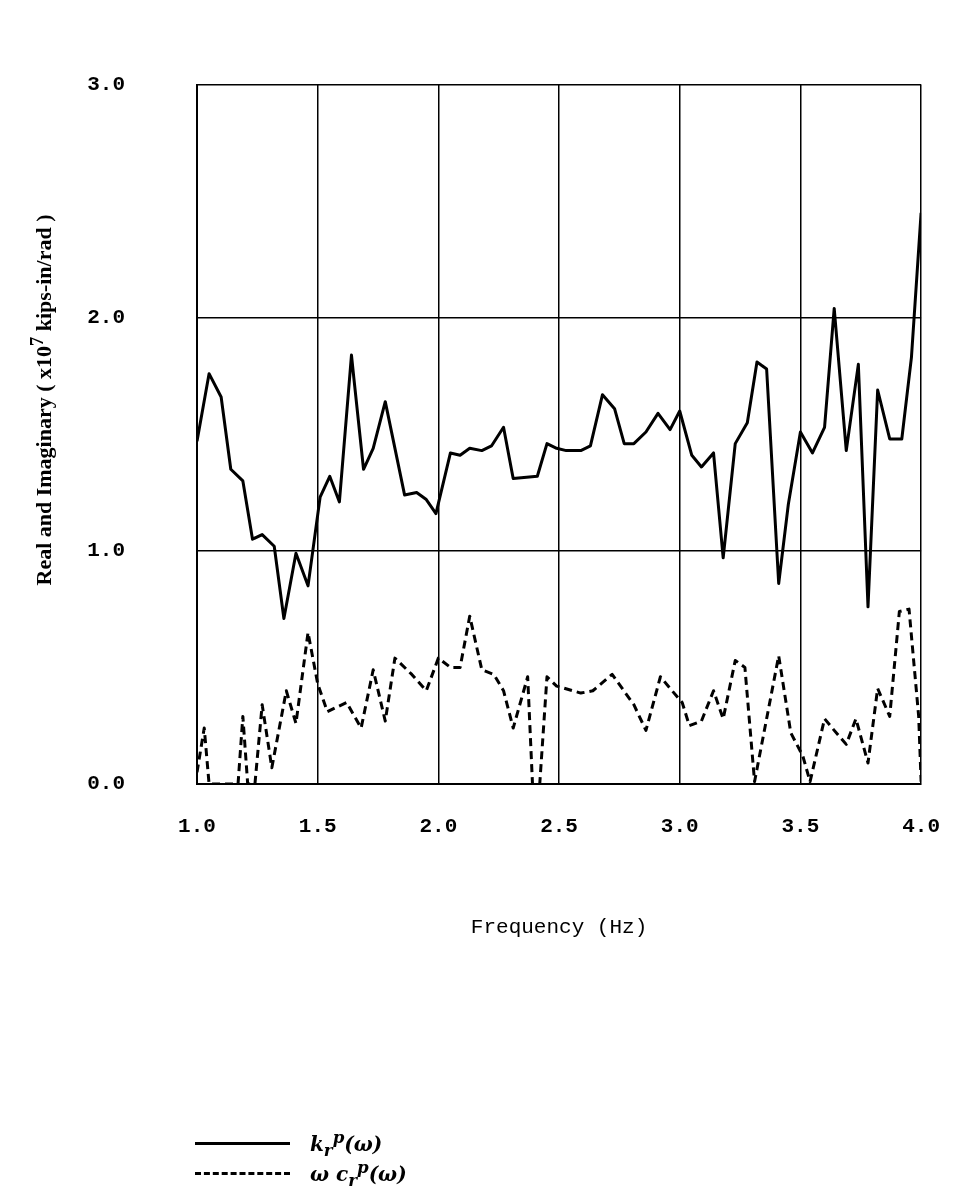  What do you see at coordinates (438, 826) in the screenshot?
I see `x-tick-label: 2.0` at bounding box center [438, 826].